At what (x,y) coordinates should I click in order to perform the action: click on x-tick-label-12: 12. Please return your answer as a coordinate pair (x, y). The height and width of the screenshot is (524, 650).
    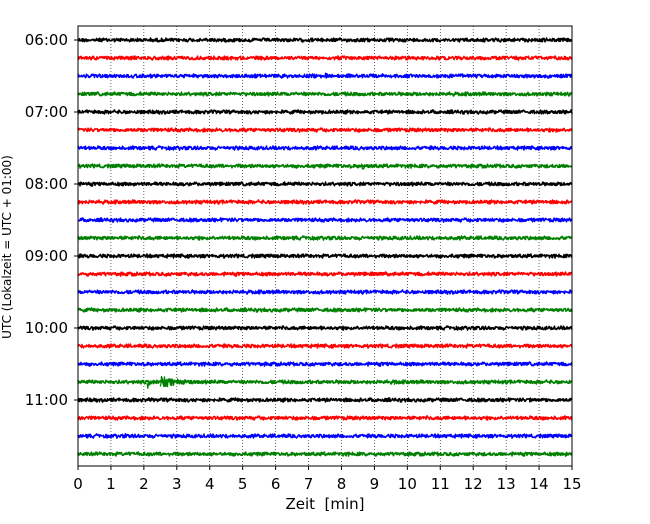
    Looking at the image, I should click on (473, 484).